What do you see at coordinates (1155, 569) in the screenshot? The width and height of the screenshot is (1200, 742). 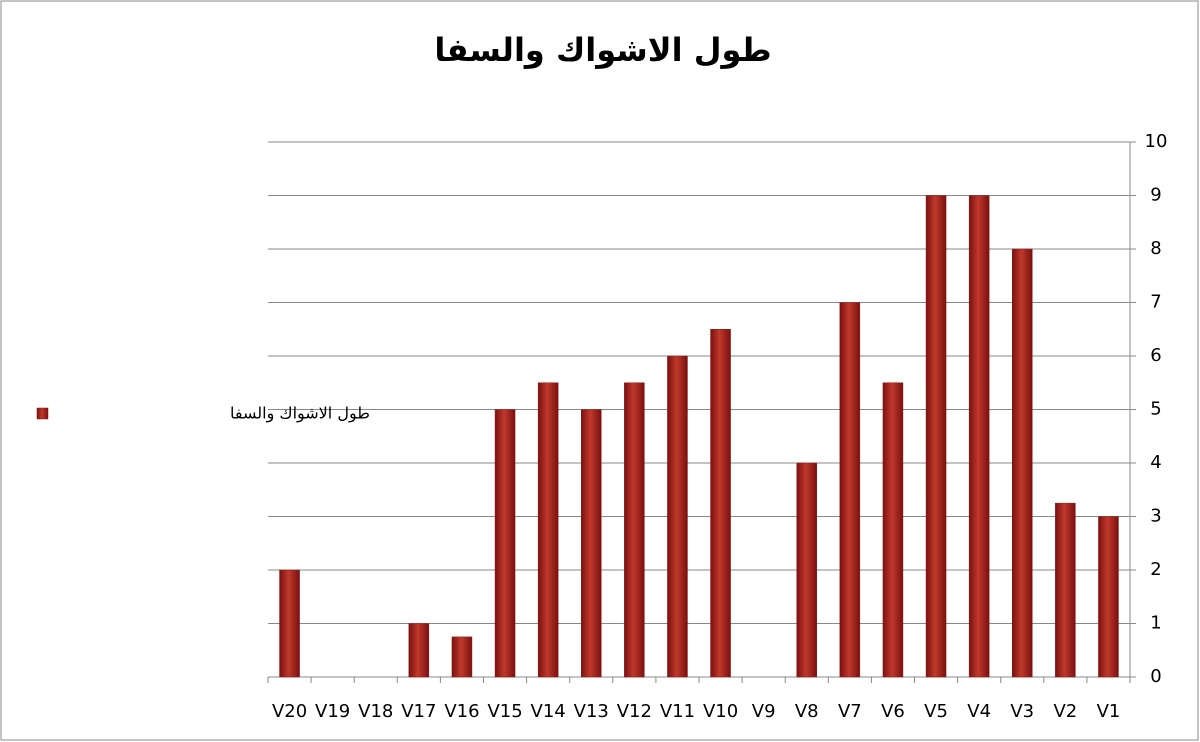 I see `y-tick-label: 2` at bounding box center [1155, 569].